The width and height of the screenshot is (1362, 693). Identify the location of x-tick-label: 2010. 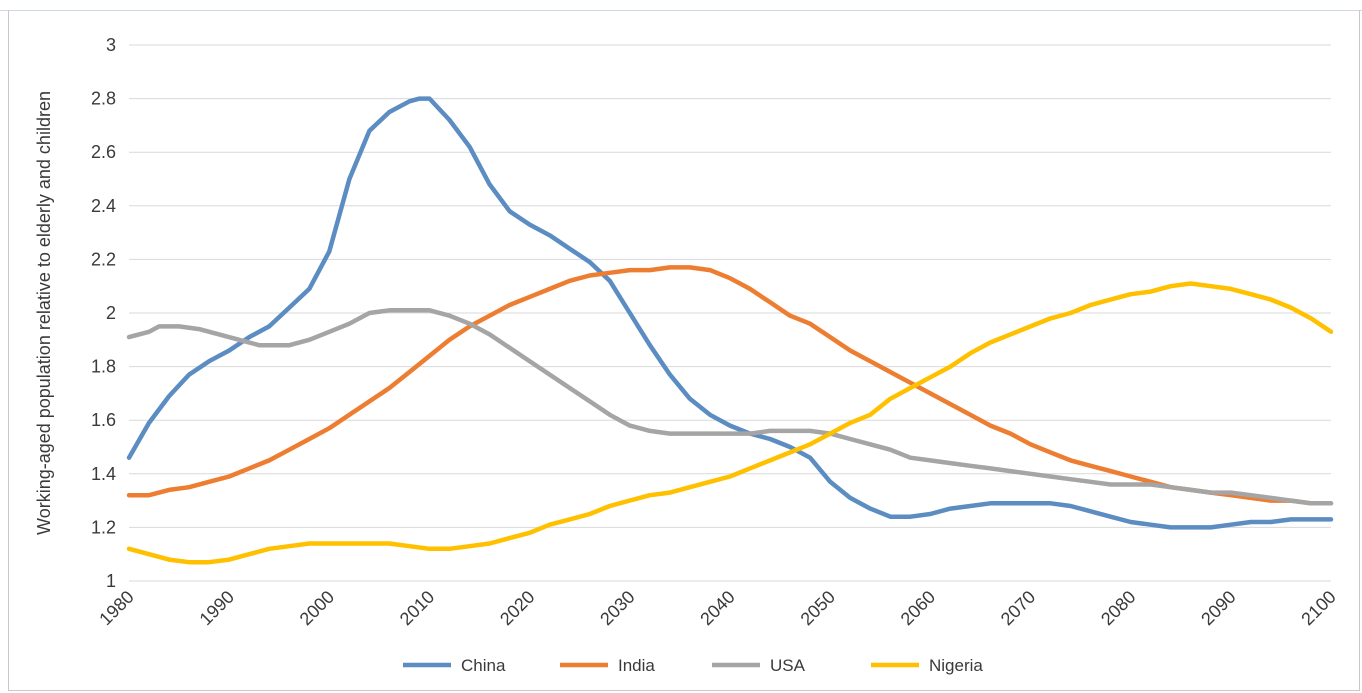
(417, 608).